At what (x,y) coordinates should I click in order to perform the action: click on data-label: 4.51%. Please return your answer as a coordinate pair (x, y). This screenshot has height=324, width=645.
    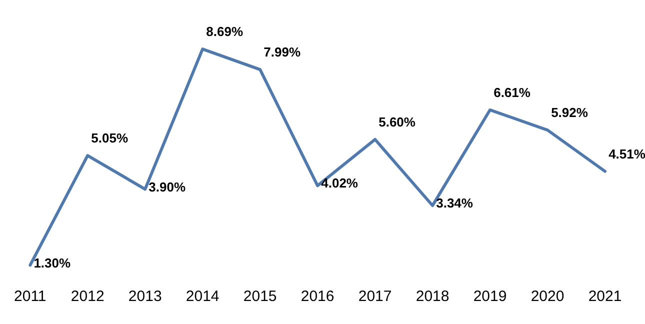
    Looking at the image, I should click on (626, 154).